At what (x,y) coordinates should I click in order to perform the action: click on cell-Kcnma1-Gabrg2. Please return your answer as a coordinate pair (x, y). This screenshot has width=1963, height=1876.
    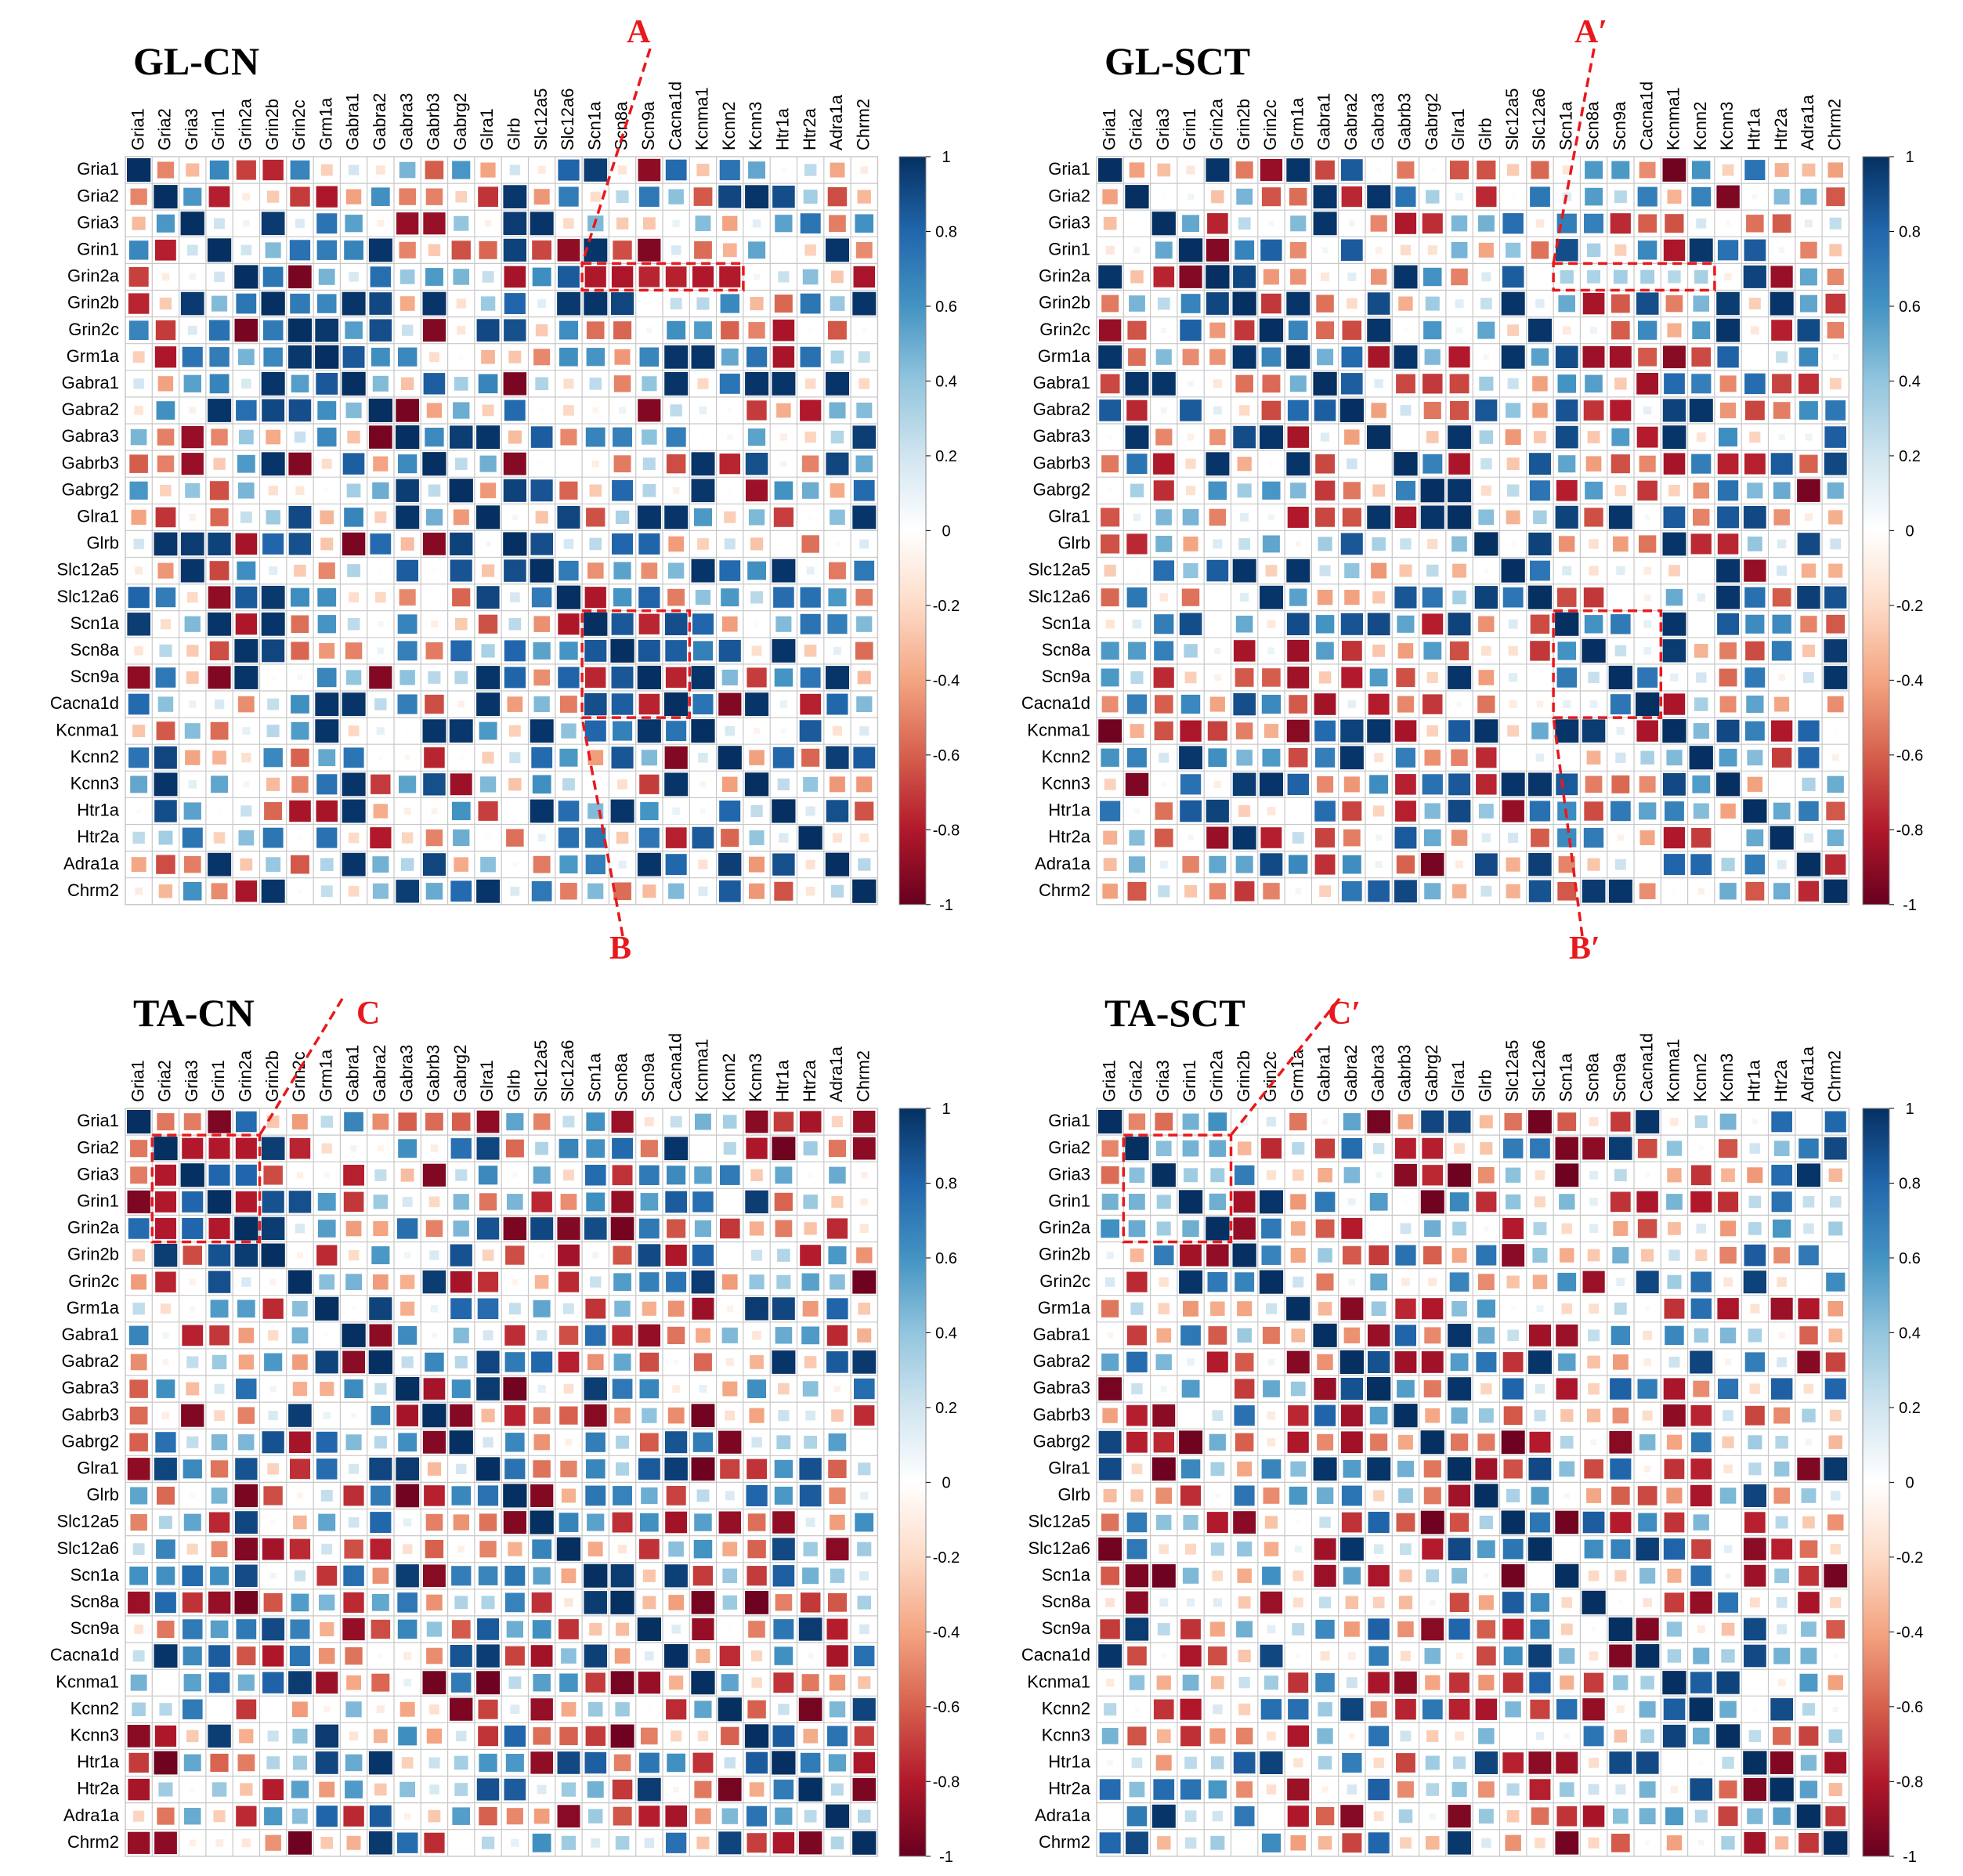
    Looking at the image, I should click on (1432, 731).